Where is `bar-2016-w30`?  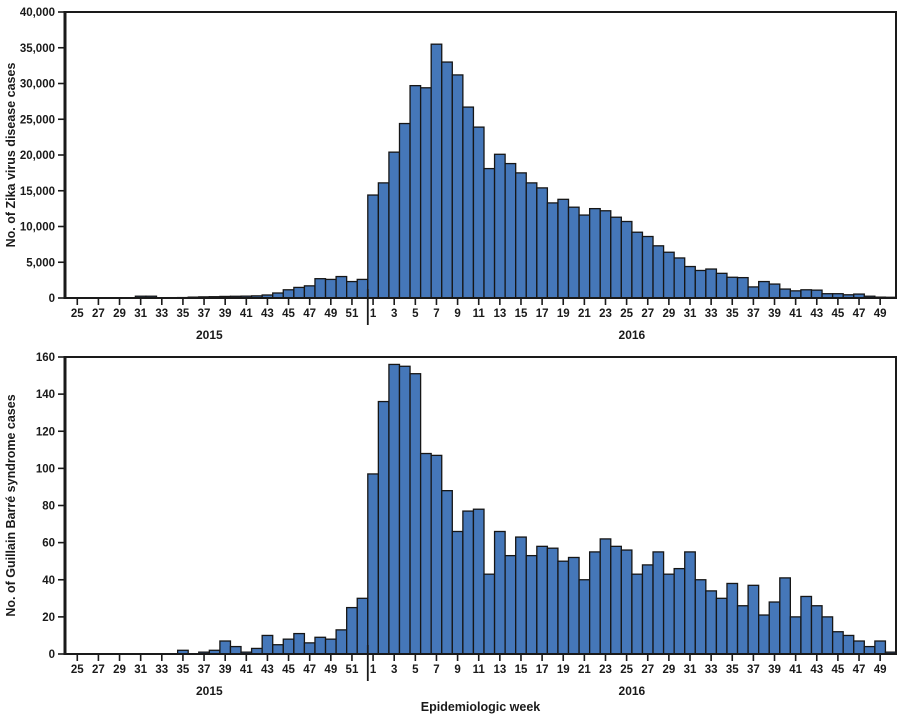 bar-2016-w30 is located at coordinates (679, 611).